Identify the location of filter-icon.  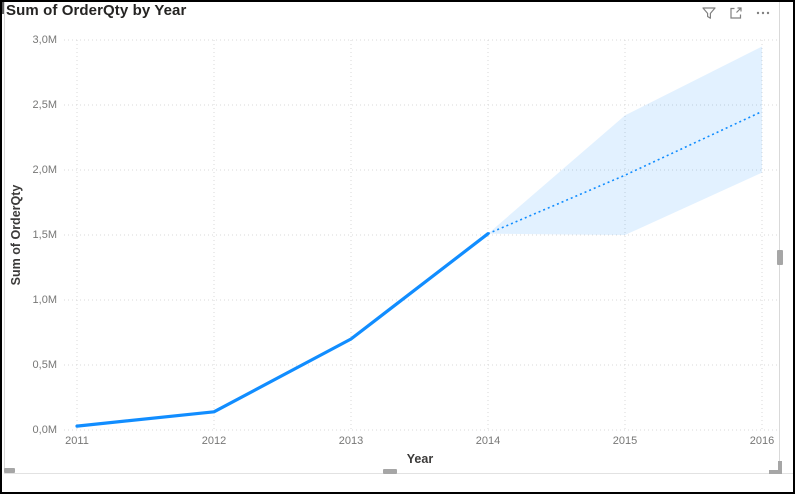
(709, 13).